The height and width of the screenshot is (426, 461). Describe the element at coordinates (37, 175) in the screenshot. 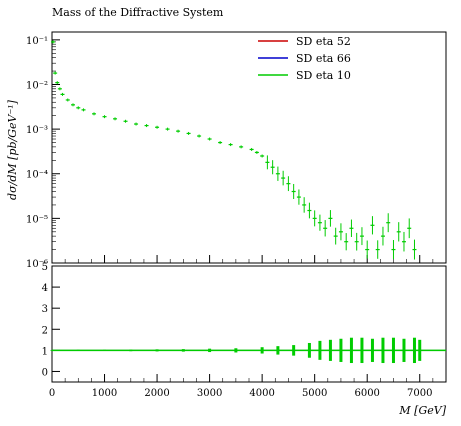

I see `y-tick-label: 10⁻⁴` at that location.